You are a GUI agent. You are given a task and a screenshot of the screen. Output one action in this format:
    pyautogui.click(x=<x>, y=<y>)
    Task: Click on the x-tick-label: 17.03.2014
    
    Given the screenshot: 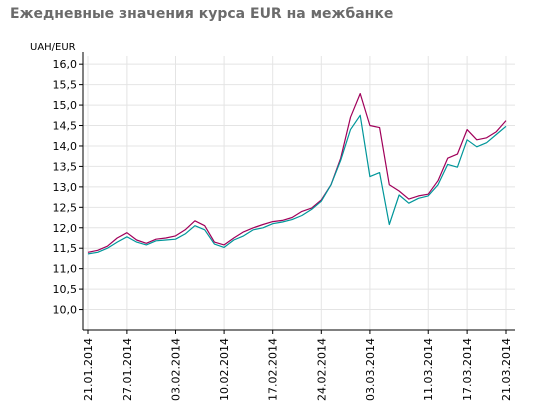 What is the action you would take?
    pyautogui.click(x=467, y=369)
    